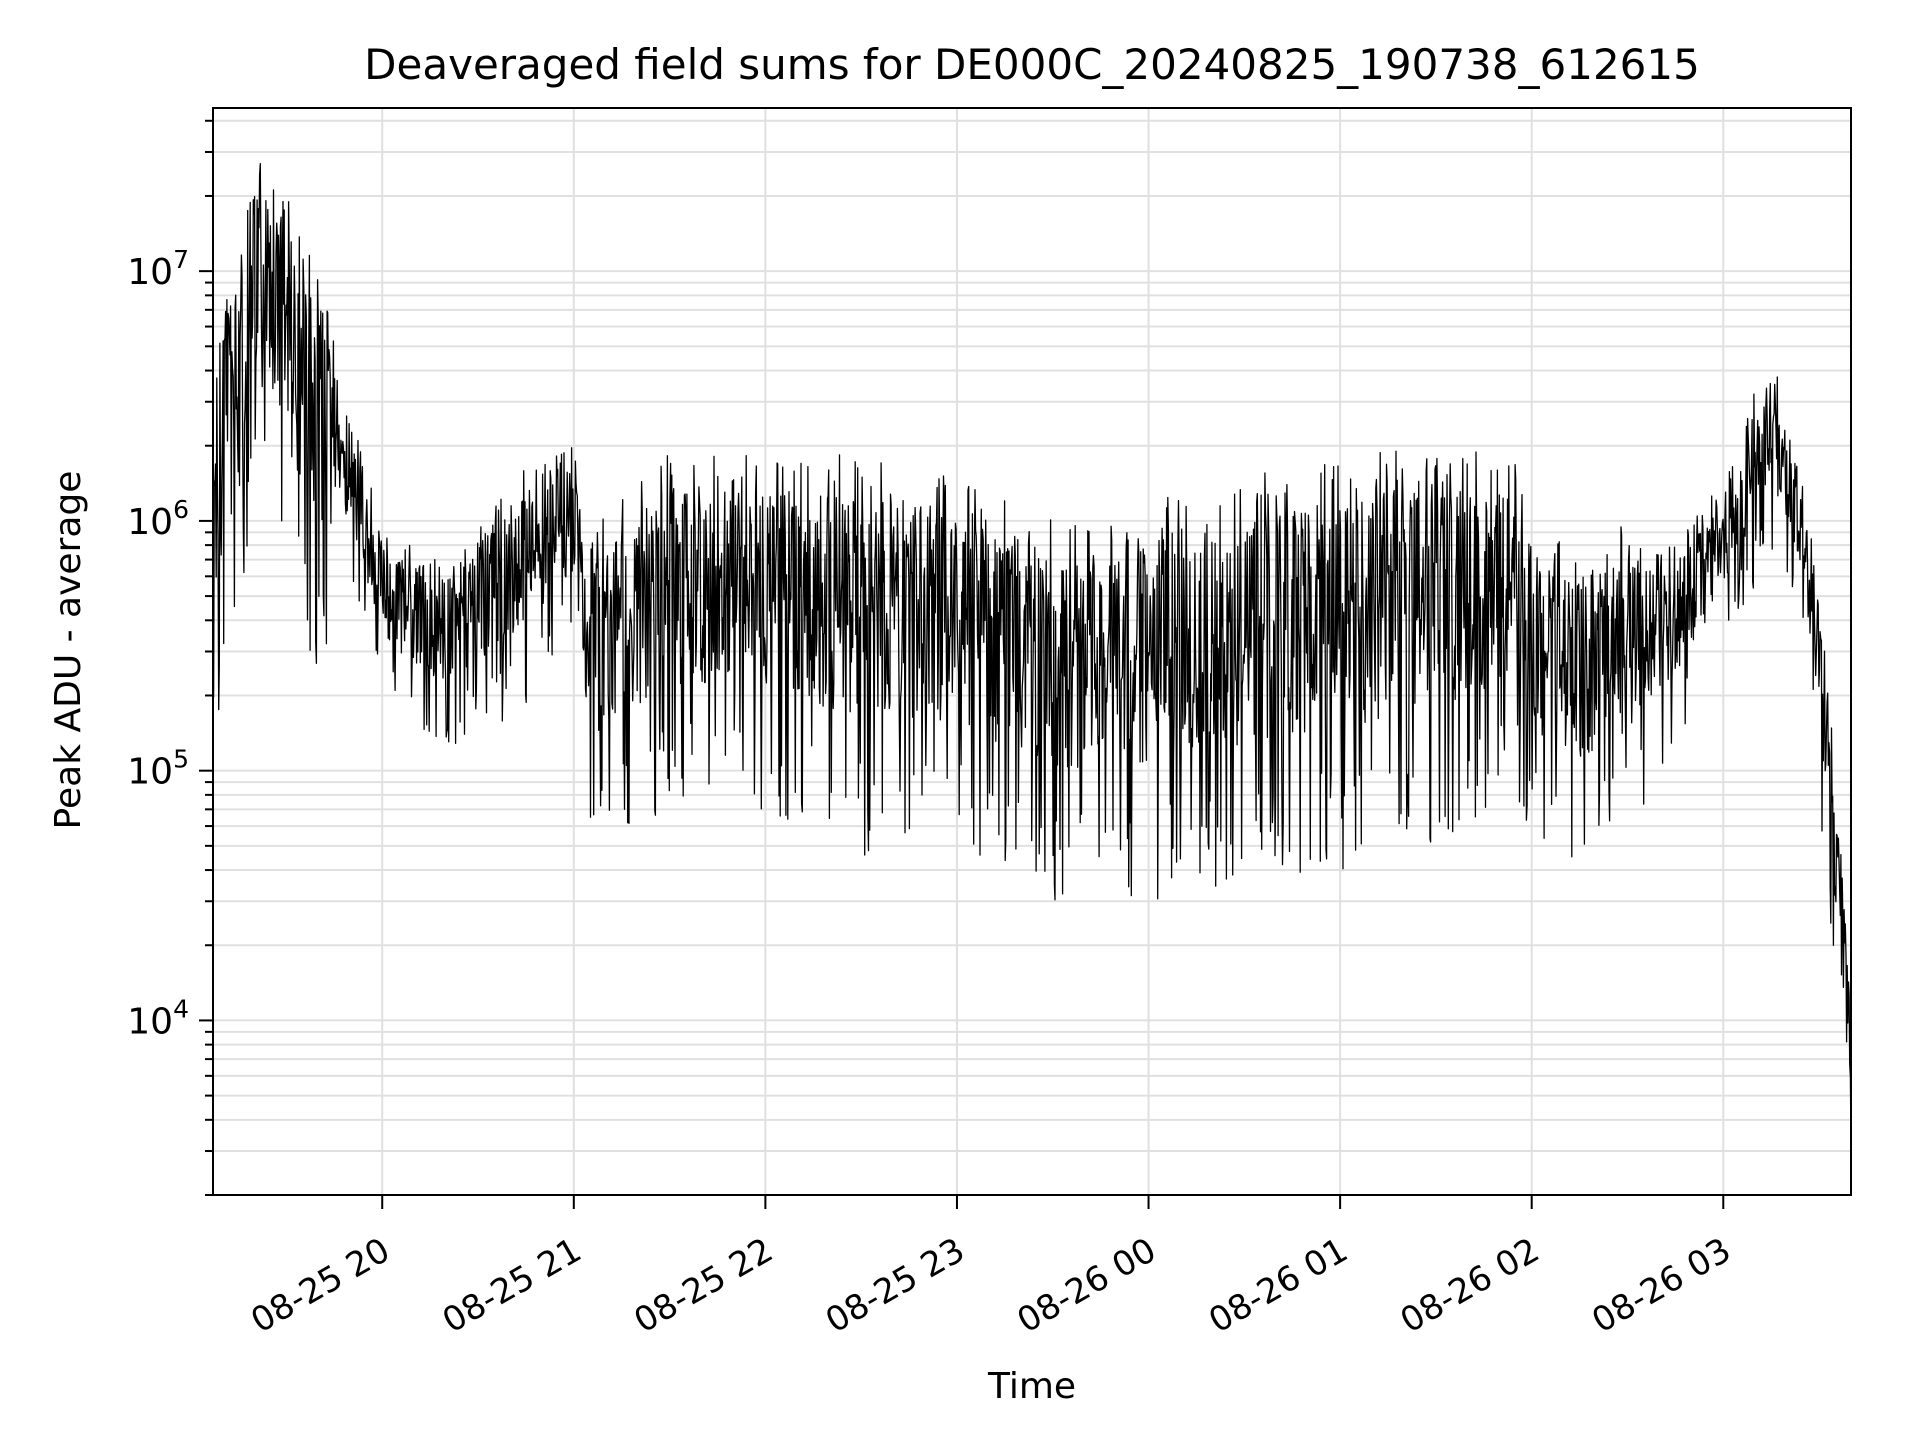 Image resolution: width=1920 pixels, height=1440 pixels. Describe the element at coordinates (158, 1018) in the screenshot. I see `y-tick-label: 10⁴` at that location.